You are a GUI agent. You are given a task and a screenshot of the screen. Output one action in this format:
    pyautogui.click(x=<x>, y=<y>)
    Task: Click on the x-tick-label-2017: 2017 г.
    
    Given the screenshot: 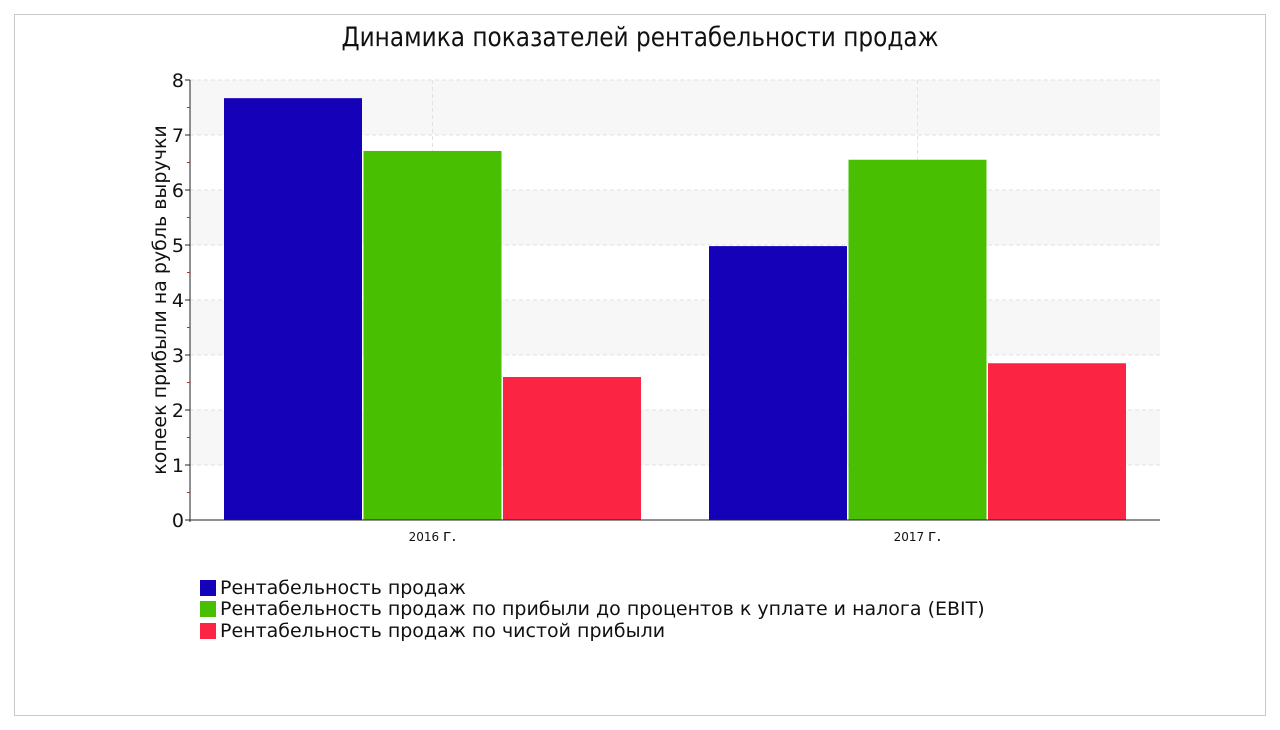 What is the action you would take?
    pyautogui.click(x=918, y=535)
    